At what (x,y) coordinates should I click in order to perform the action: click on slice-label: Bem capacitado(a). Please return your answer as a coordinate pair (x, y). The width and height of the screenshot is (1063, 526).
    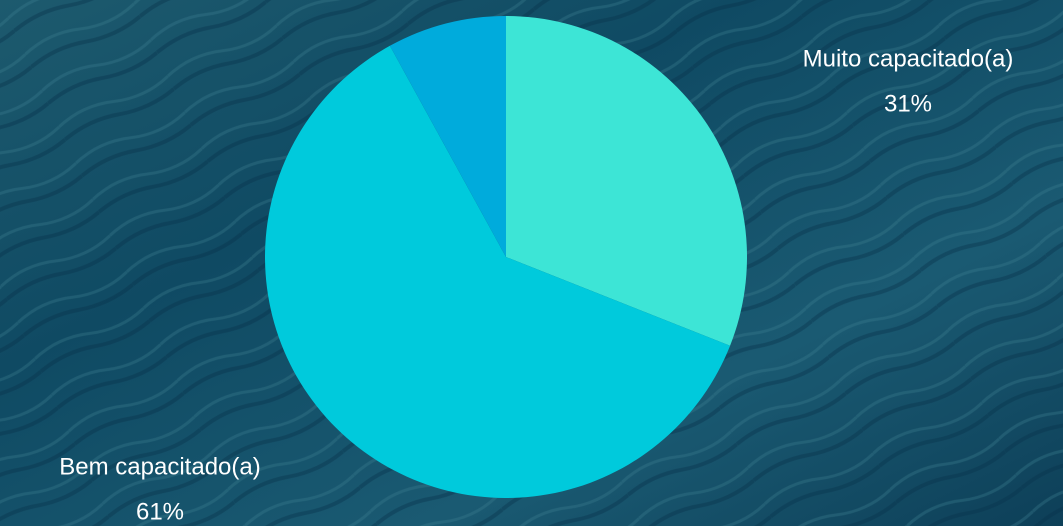
    Looking at the image, I should click on (159, 466).